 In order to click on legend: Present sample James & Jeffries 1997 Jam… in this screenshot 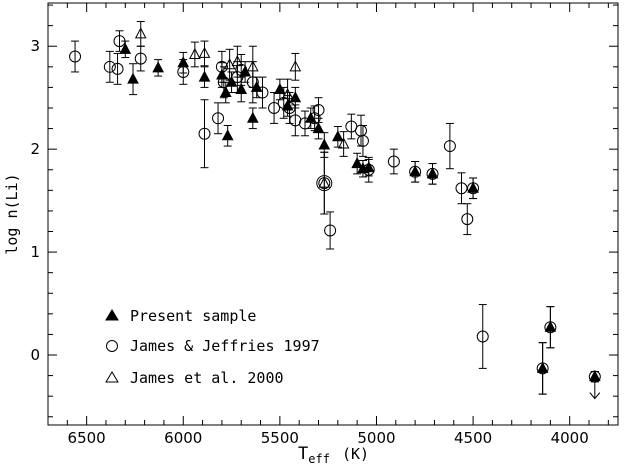, I will do `click(212, 347)`.